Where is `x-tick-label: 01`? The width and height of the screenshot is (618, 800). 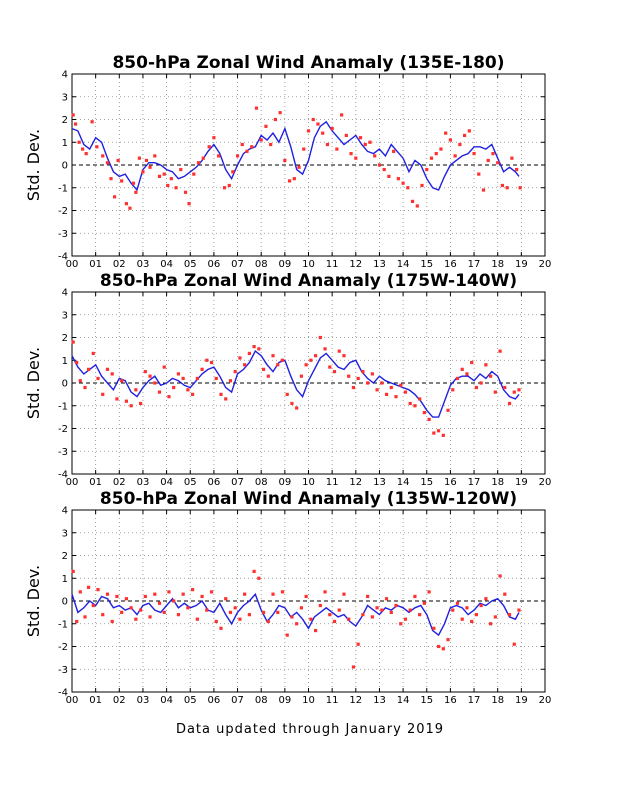 x-tick-label: 01 is located at coordinates (95, 700).